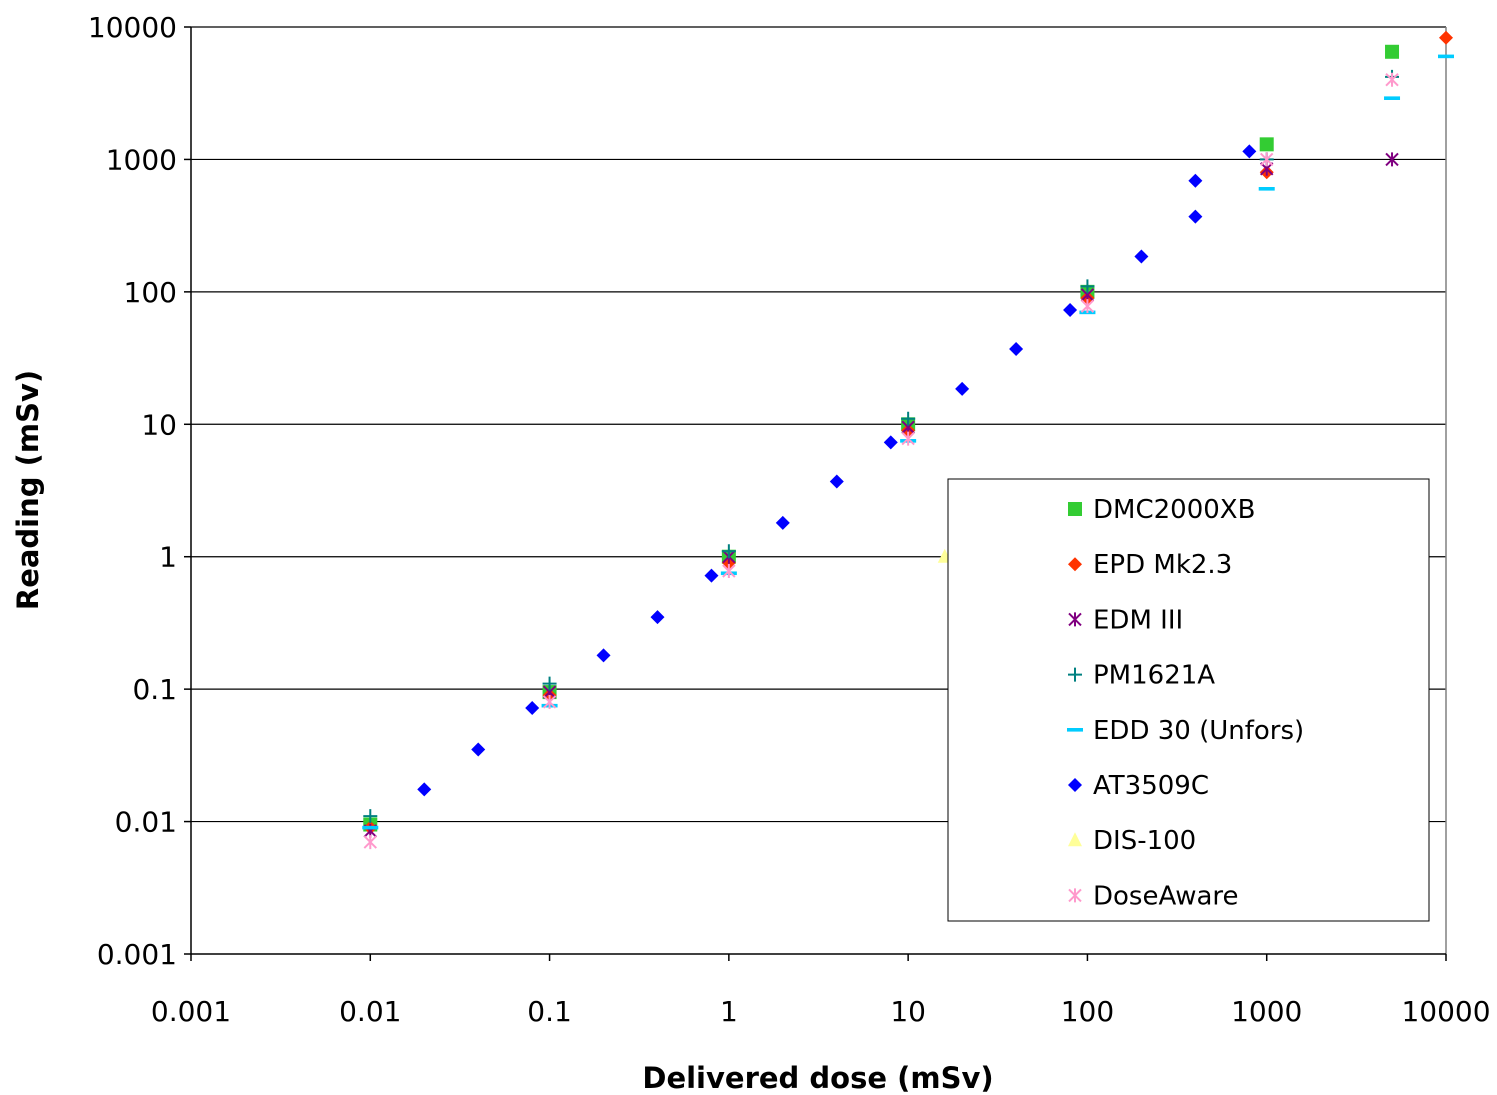 Image resolution: width=1497 pixels, height=1095 pixels. I want to click on legend-entry: DIS-100, so click(1132, 841).